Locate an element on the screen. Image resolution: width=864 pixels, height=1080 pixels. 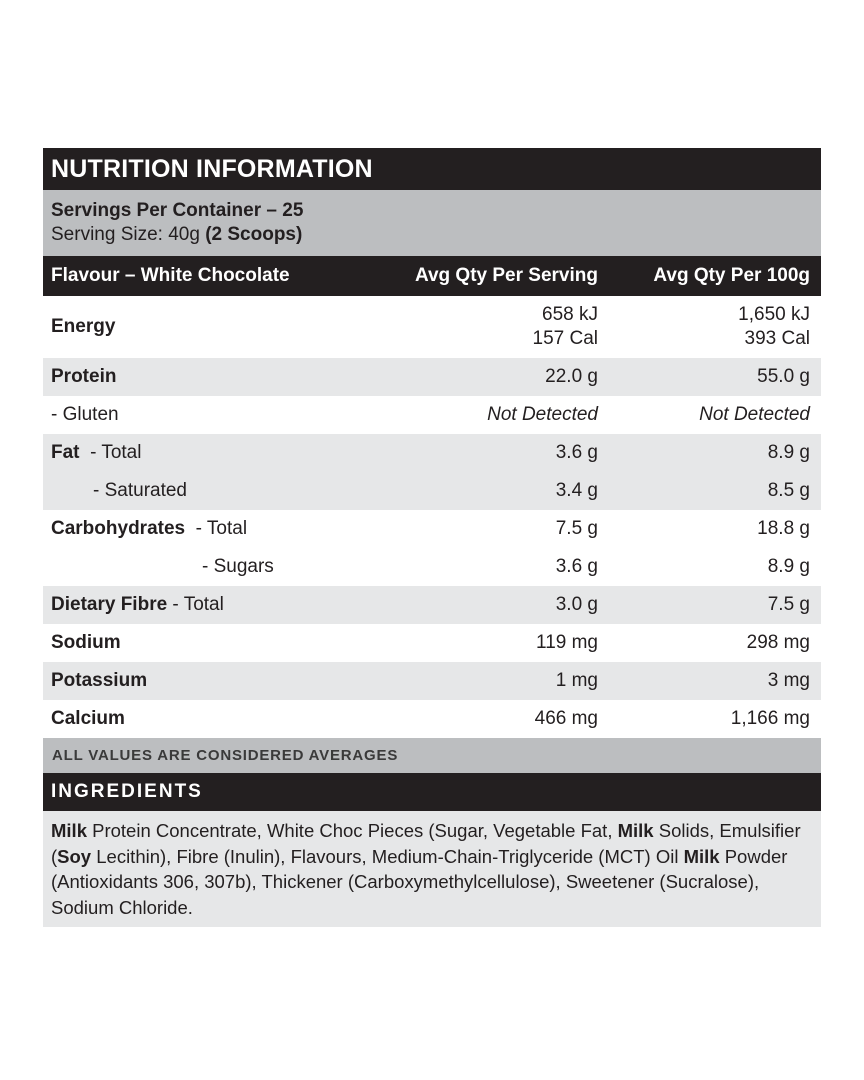
table-row-protein: Protein 22.0 g 55.0 g is located at coordinates (432, 377).